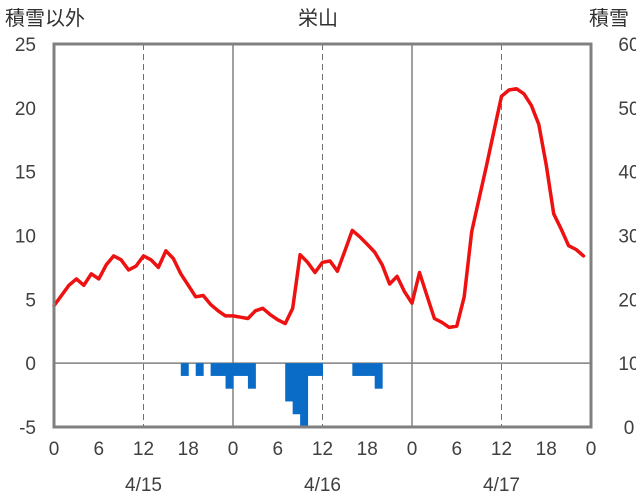 This screenshot has height=501, width=636. I want to click on chart-title: 栄山, so click(318, 18).